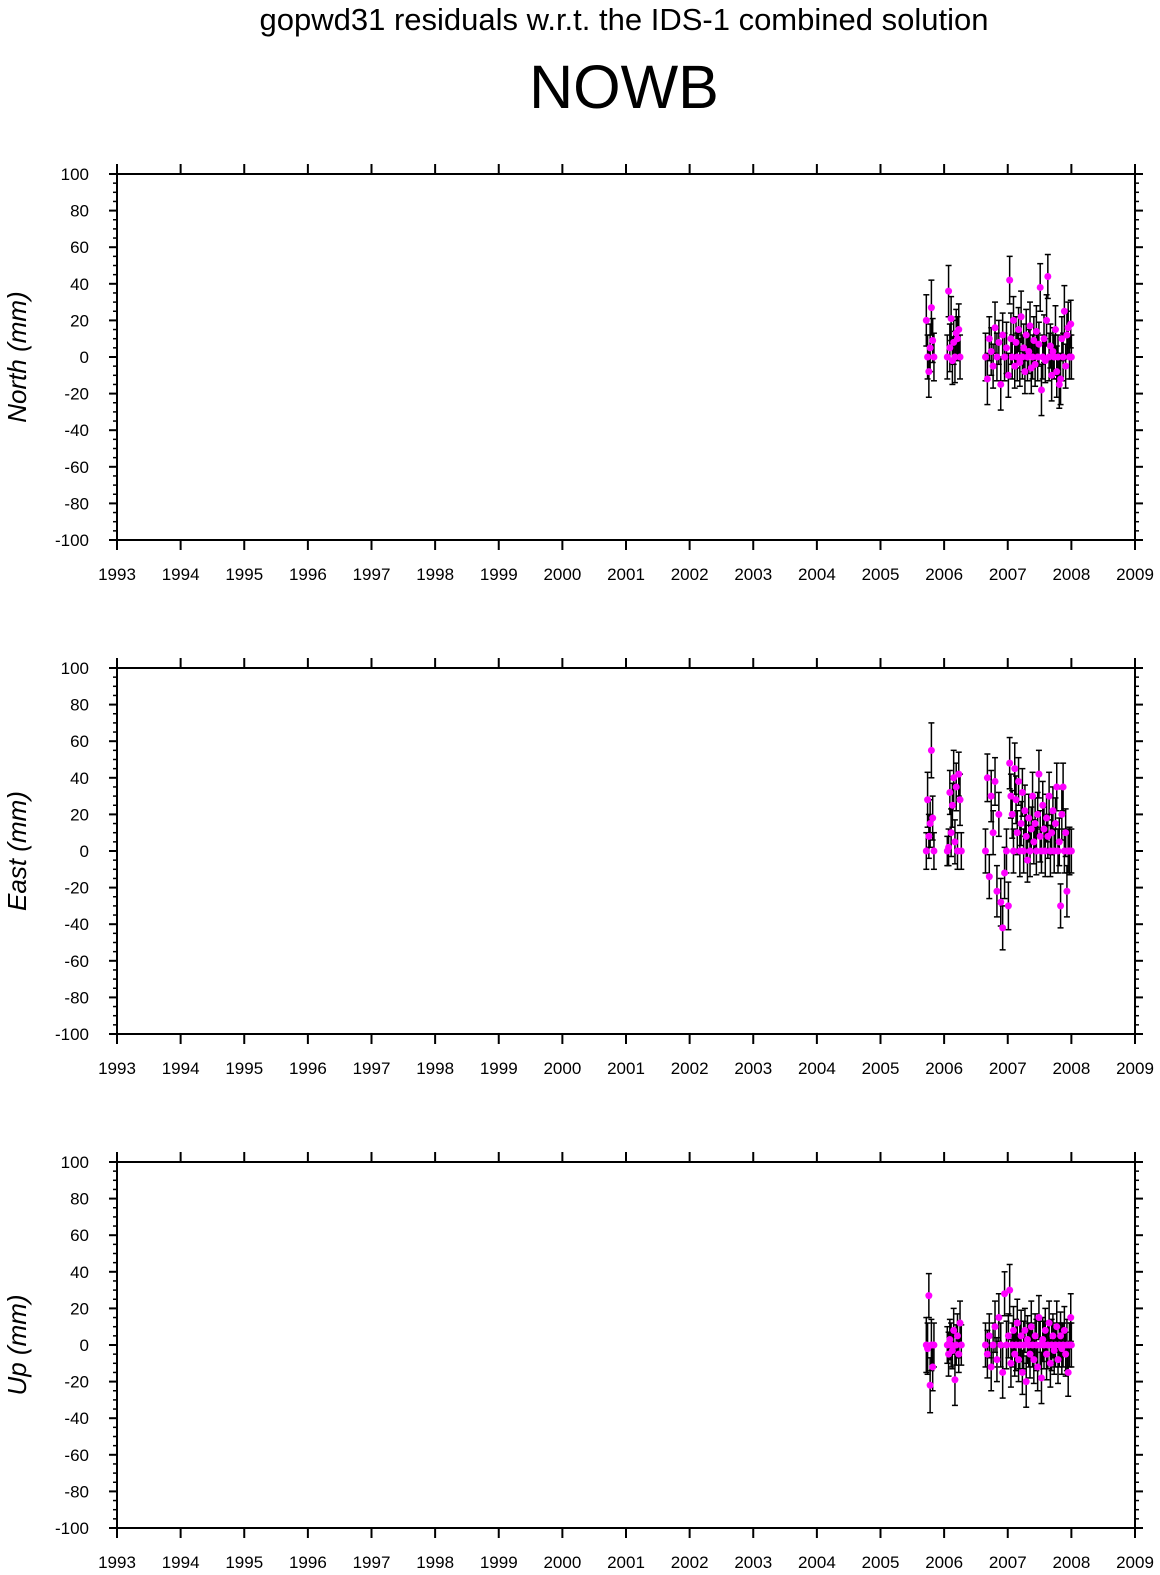  Describe the element at coordinates (562, 1562) in the screenshot. I see `x-tick-label: 2000` at that location.